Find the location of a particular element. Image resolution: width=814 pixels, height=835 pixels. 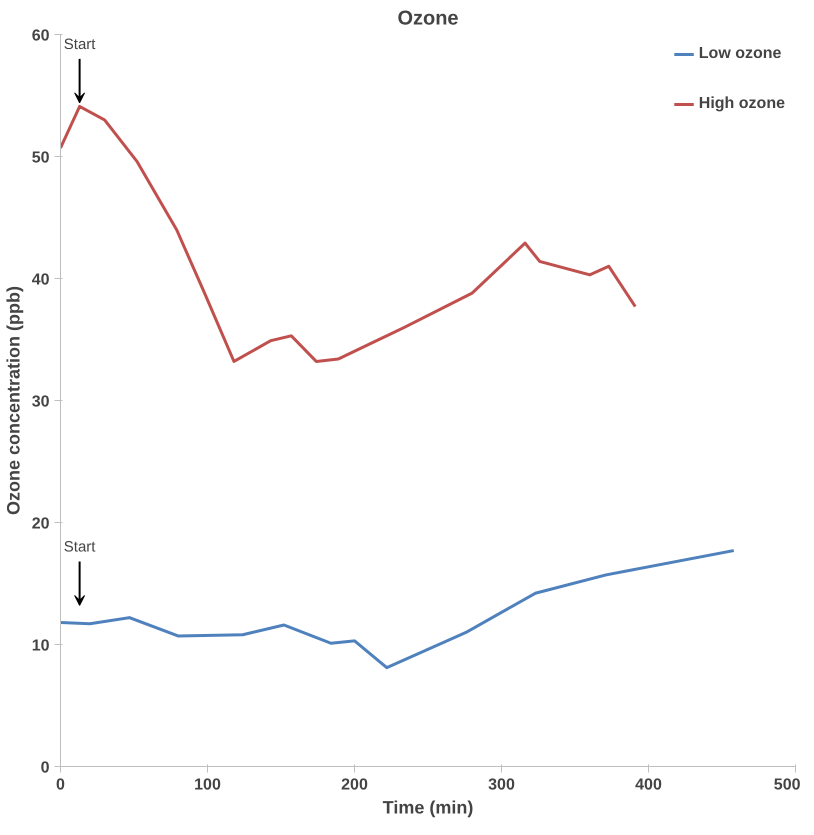

x-tick-label: 500 is located at coordinates (787, 785).